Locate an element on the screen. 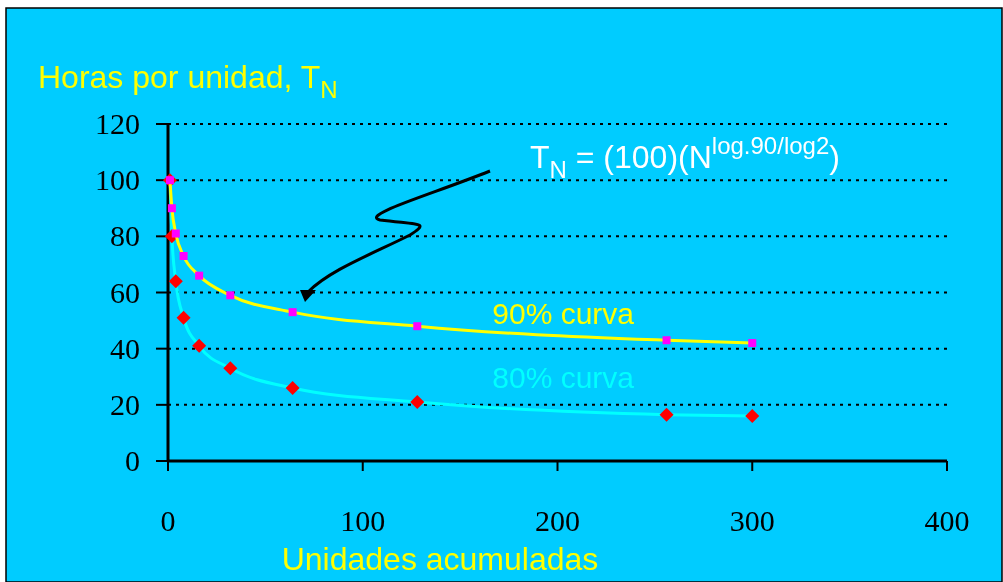 This screenshot has height=582, width=1003. y-tick-label: 20 is located at coordinates (125, 404).